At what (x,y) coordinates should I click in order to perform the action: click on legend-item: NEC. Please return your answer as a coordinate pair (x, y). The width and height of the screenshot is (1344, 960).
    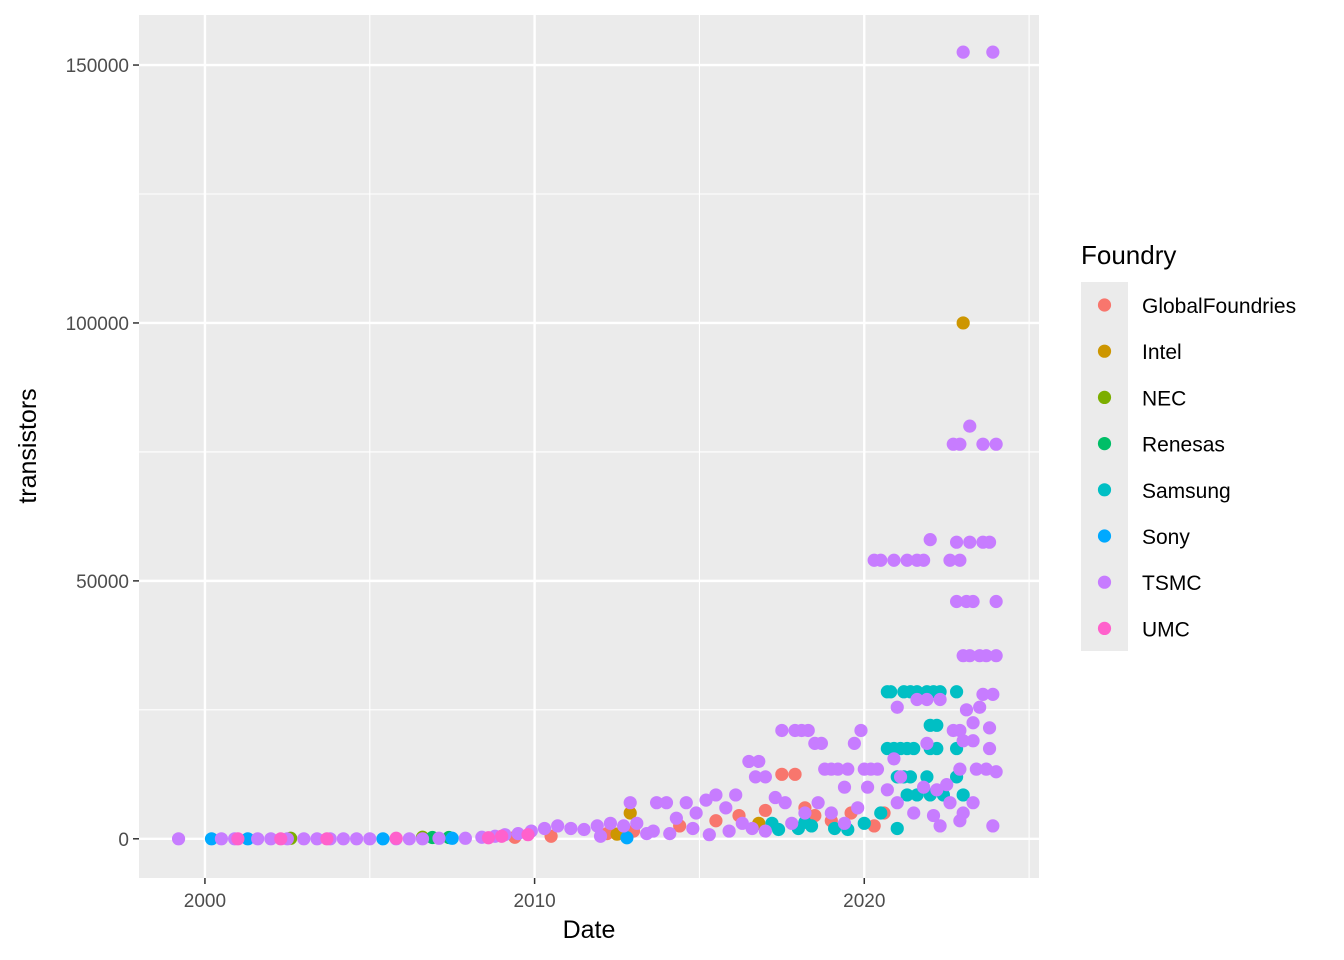
    Looking at the image, I should click on (1141, 398).